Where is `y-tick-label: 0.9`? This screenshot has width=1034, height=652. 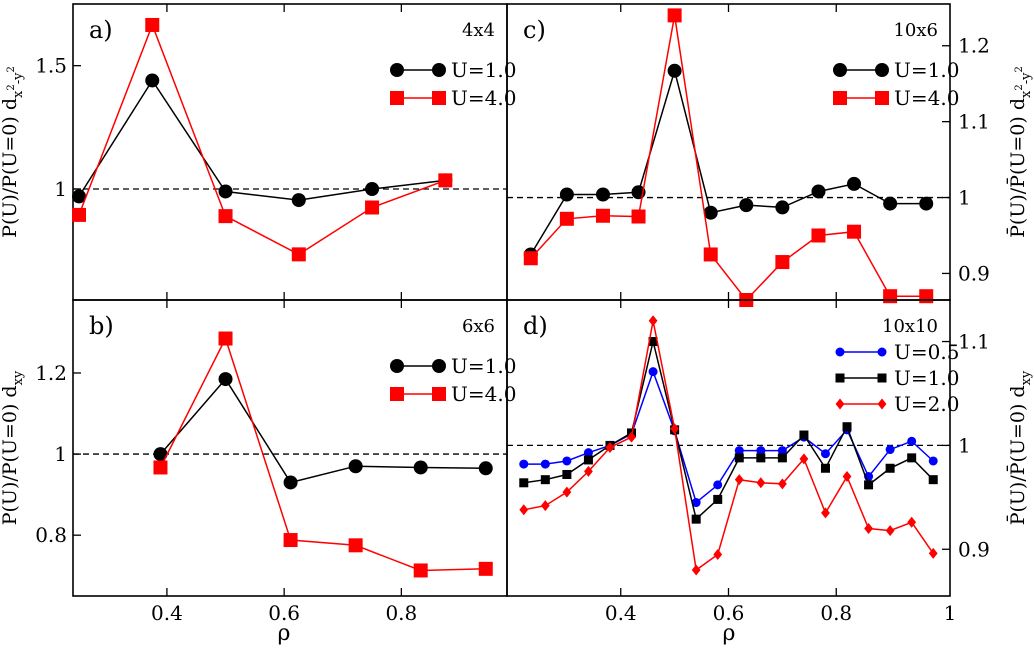
y-tick-label: 0.9 is located at coordinates (974, 549).